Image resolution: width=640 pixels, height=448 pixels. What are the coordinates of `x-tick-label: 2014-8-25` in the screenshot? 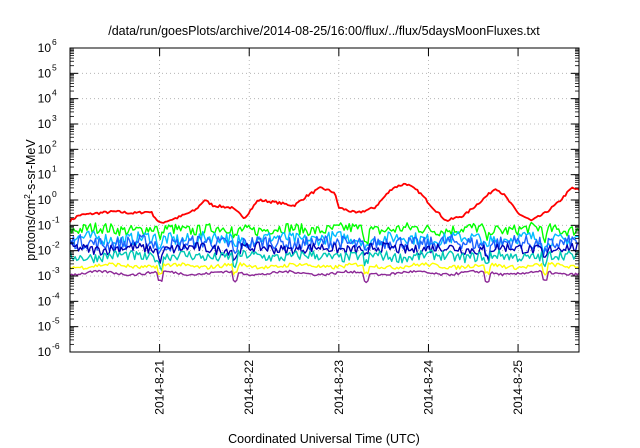 It's located at (518, 387).